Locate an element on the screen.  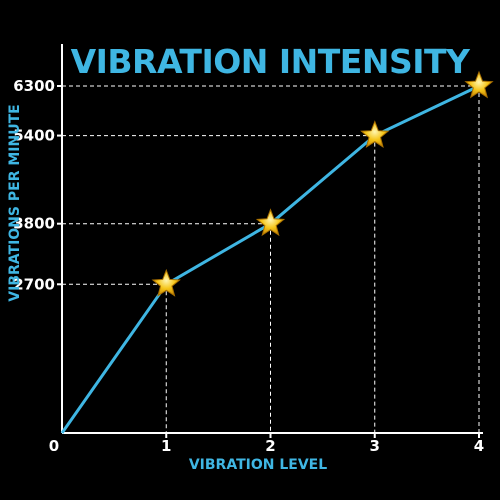
x-tick-label: 1 is located at coordinates (166, 446).